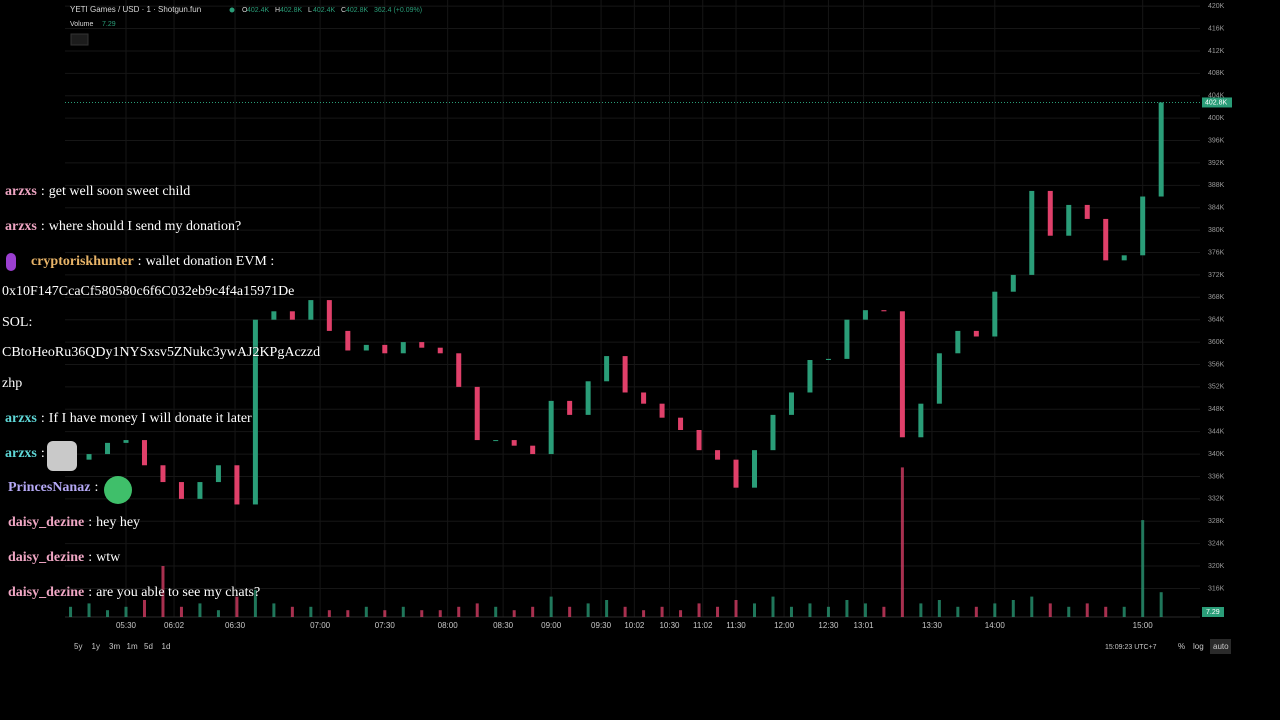  What do you see at coordinates (1216, 364) in the screenshot?
I see `y-tick-label: 356K` at bounding box center [1216, 364].